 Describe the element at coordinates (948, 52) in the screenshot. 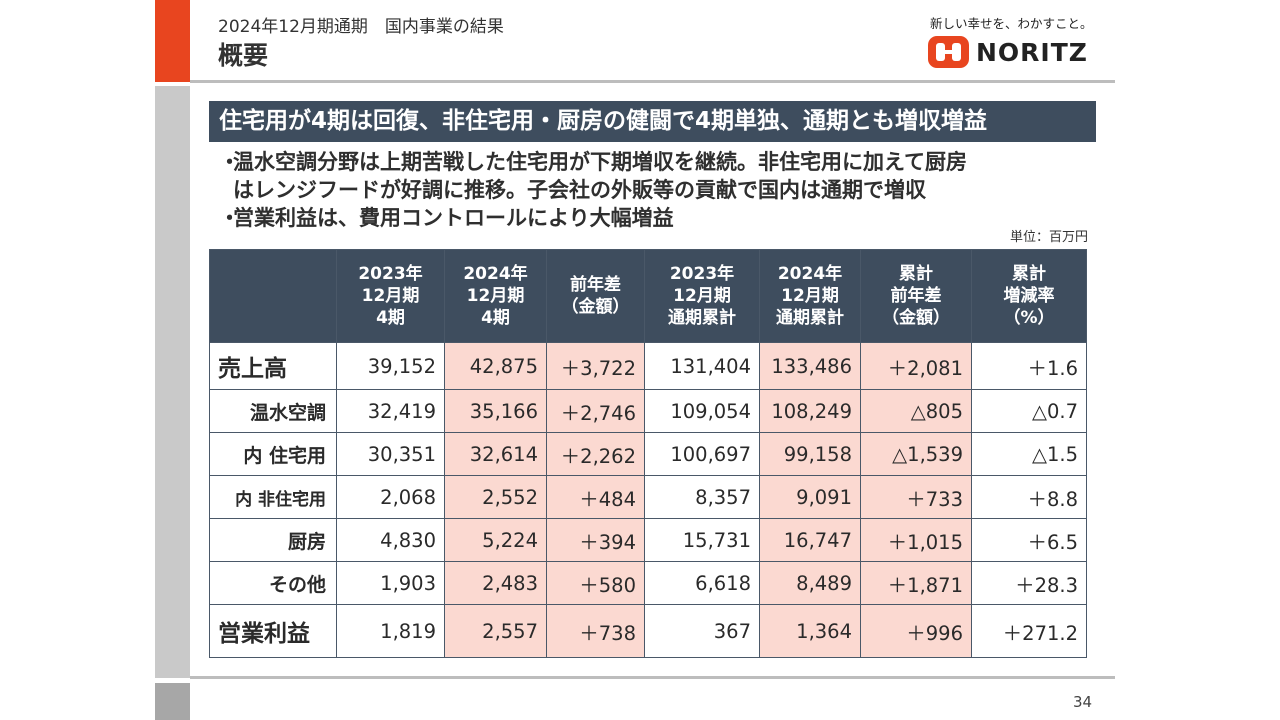

I see `noritz-logo-icon` at that location.